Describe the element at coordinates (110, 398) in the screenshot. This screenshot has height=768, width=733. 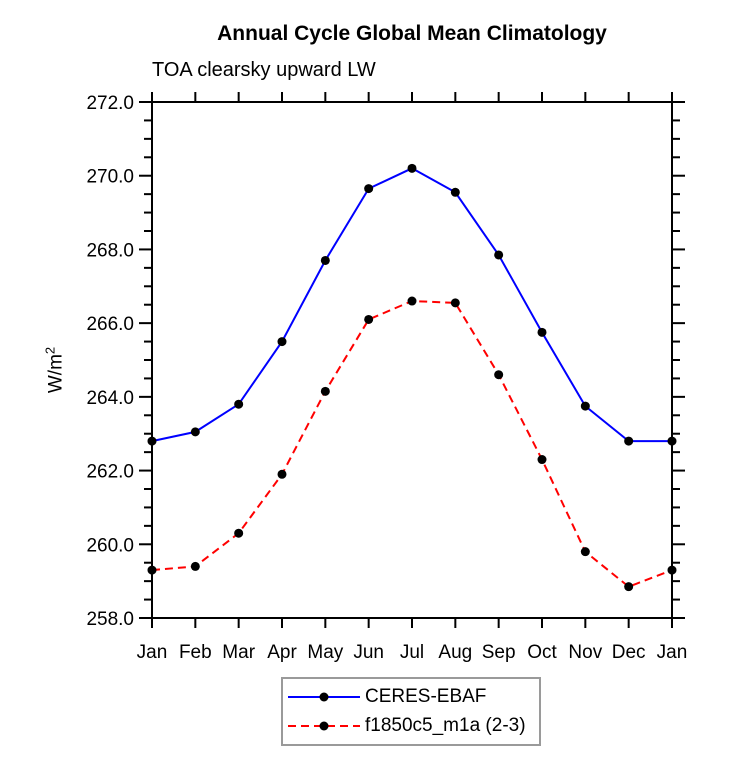
I see `y-tick-label: 264.0` at that location.